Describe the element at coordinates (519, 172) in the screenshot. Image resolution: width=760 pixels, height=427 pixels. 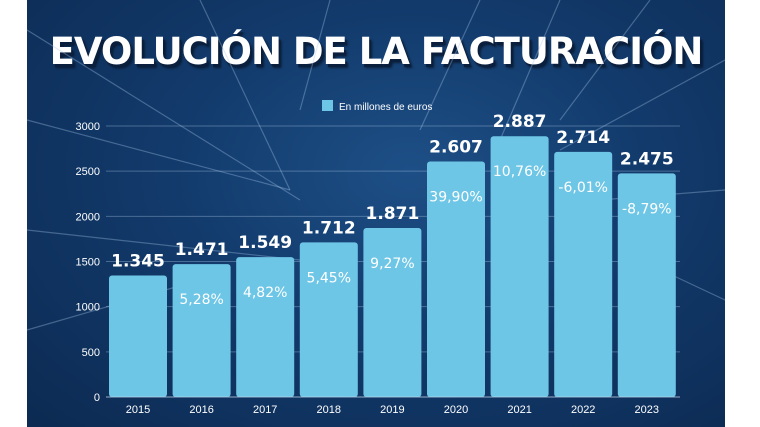
I see `growth-label: 10,76%` at that location.